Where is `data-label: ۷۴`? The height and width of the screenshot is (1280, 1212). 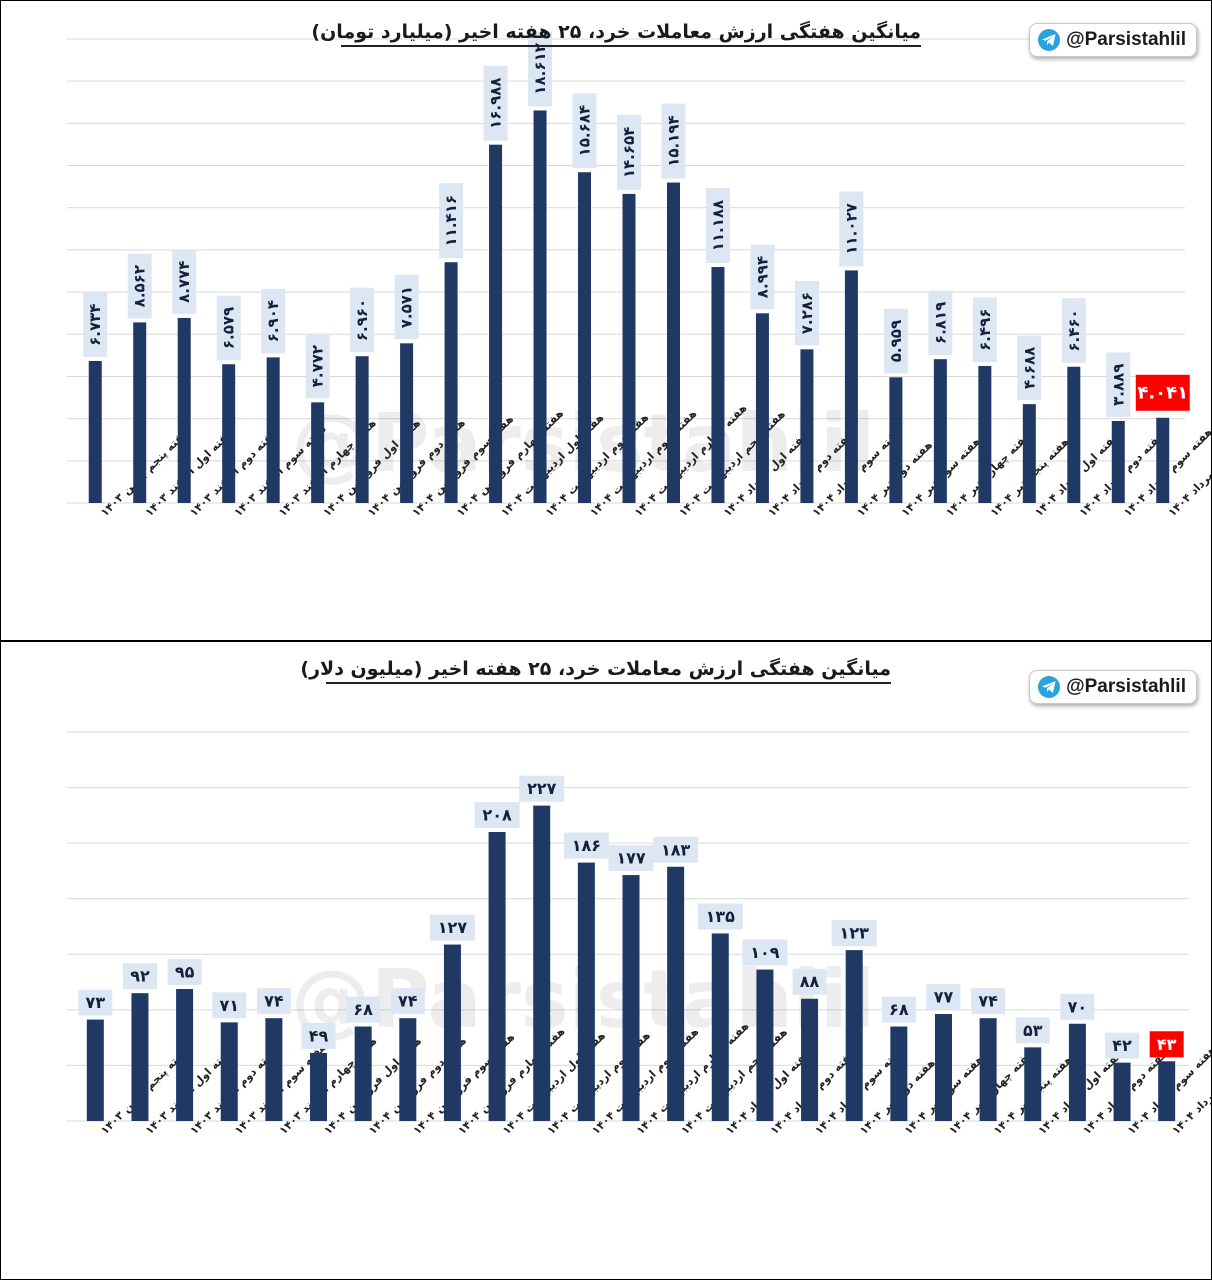
data-label: ۷۴ is located at coordinates (408, 1001).